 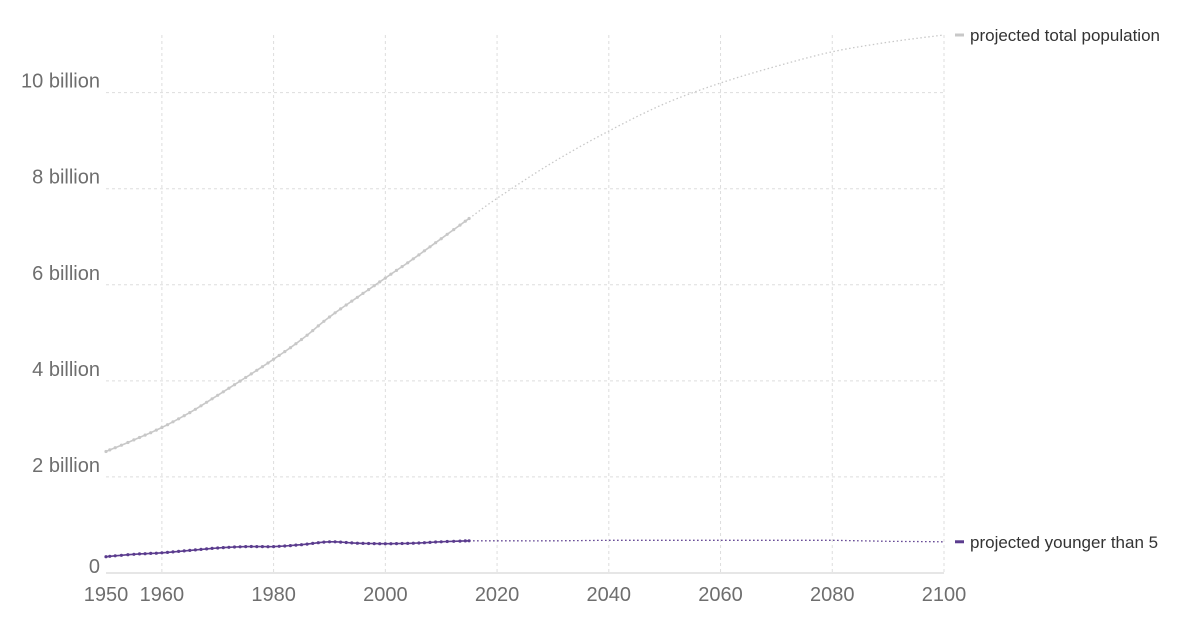 What do you see at coordinates (66, 370) in the screenshot?
I see `y-tick-label: 4 billion` at bounding box center [66, 370].